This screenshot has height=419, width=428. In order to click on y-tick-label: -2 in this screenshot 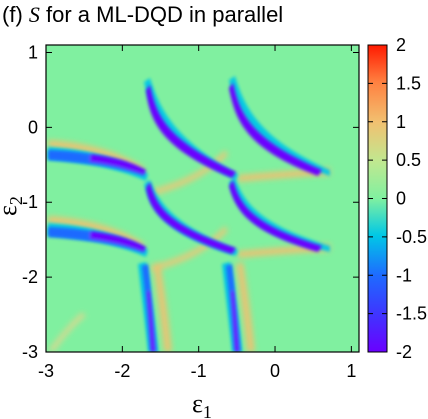, I will do `click(30, 277)`.